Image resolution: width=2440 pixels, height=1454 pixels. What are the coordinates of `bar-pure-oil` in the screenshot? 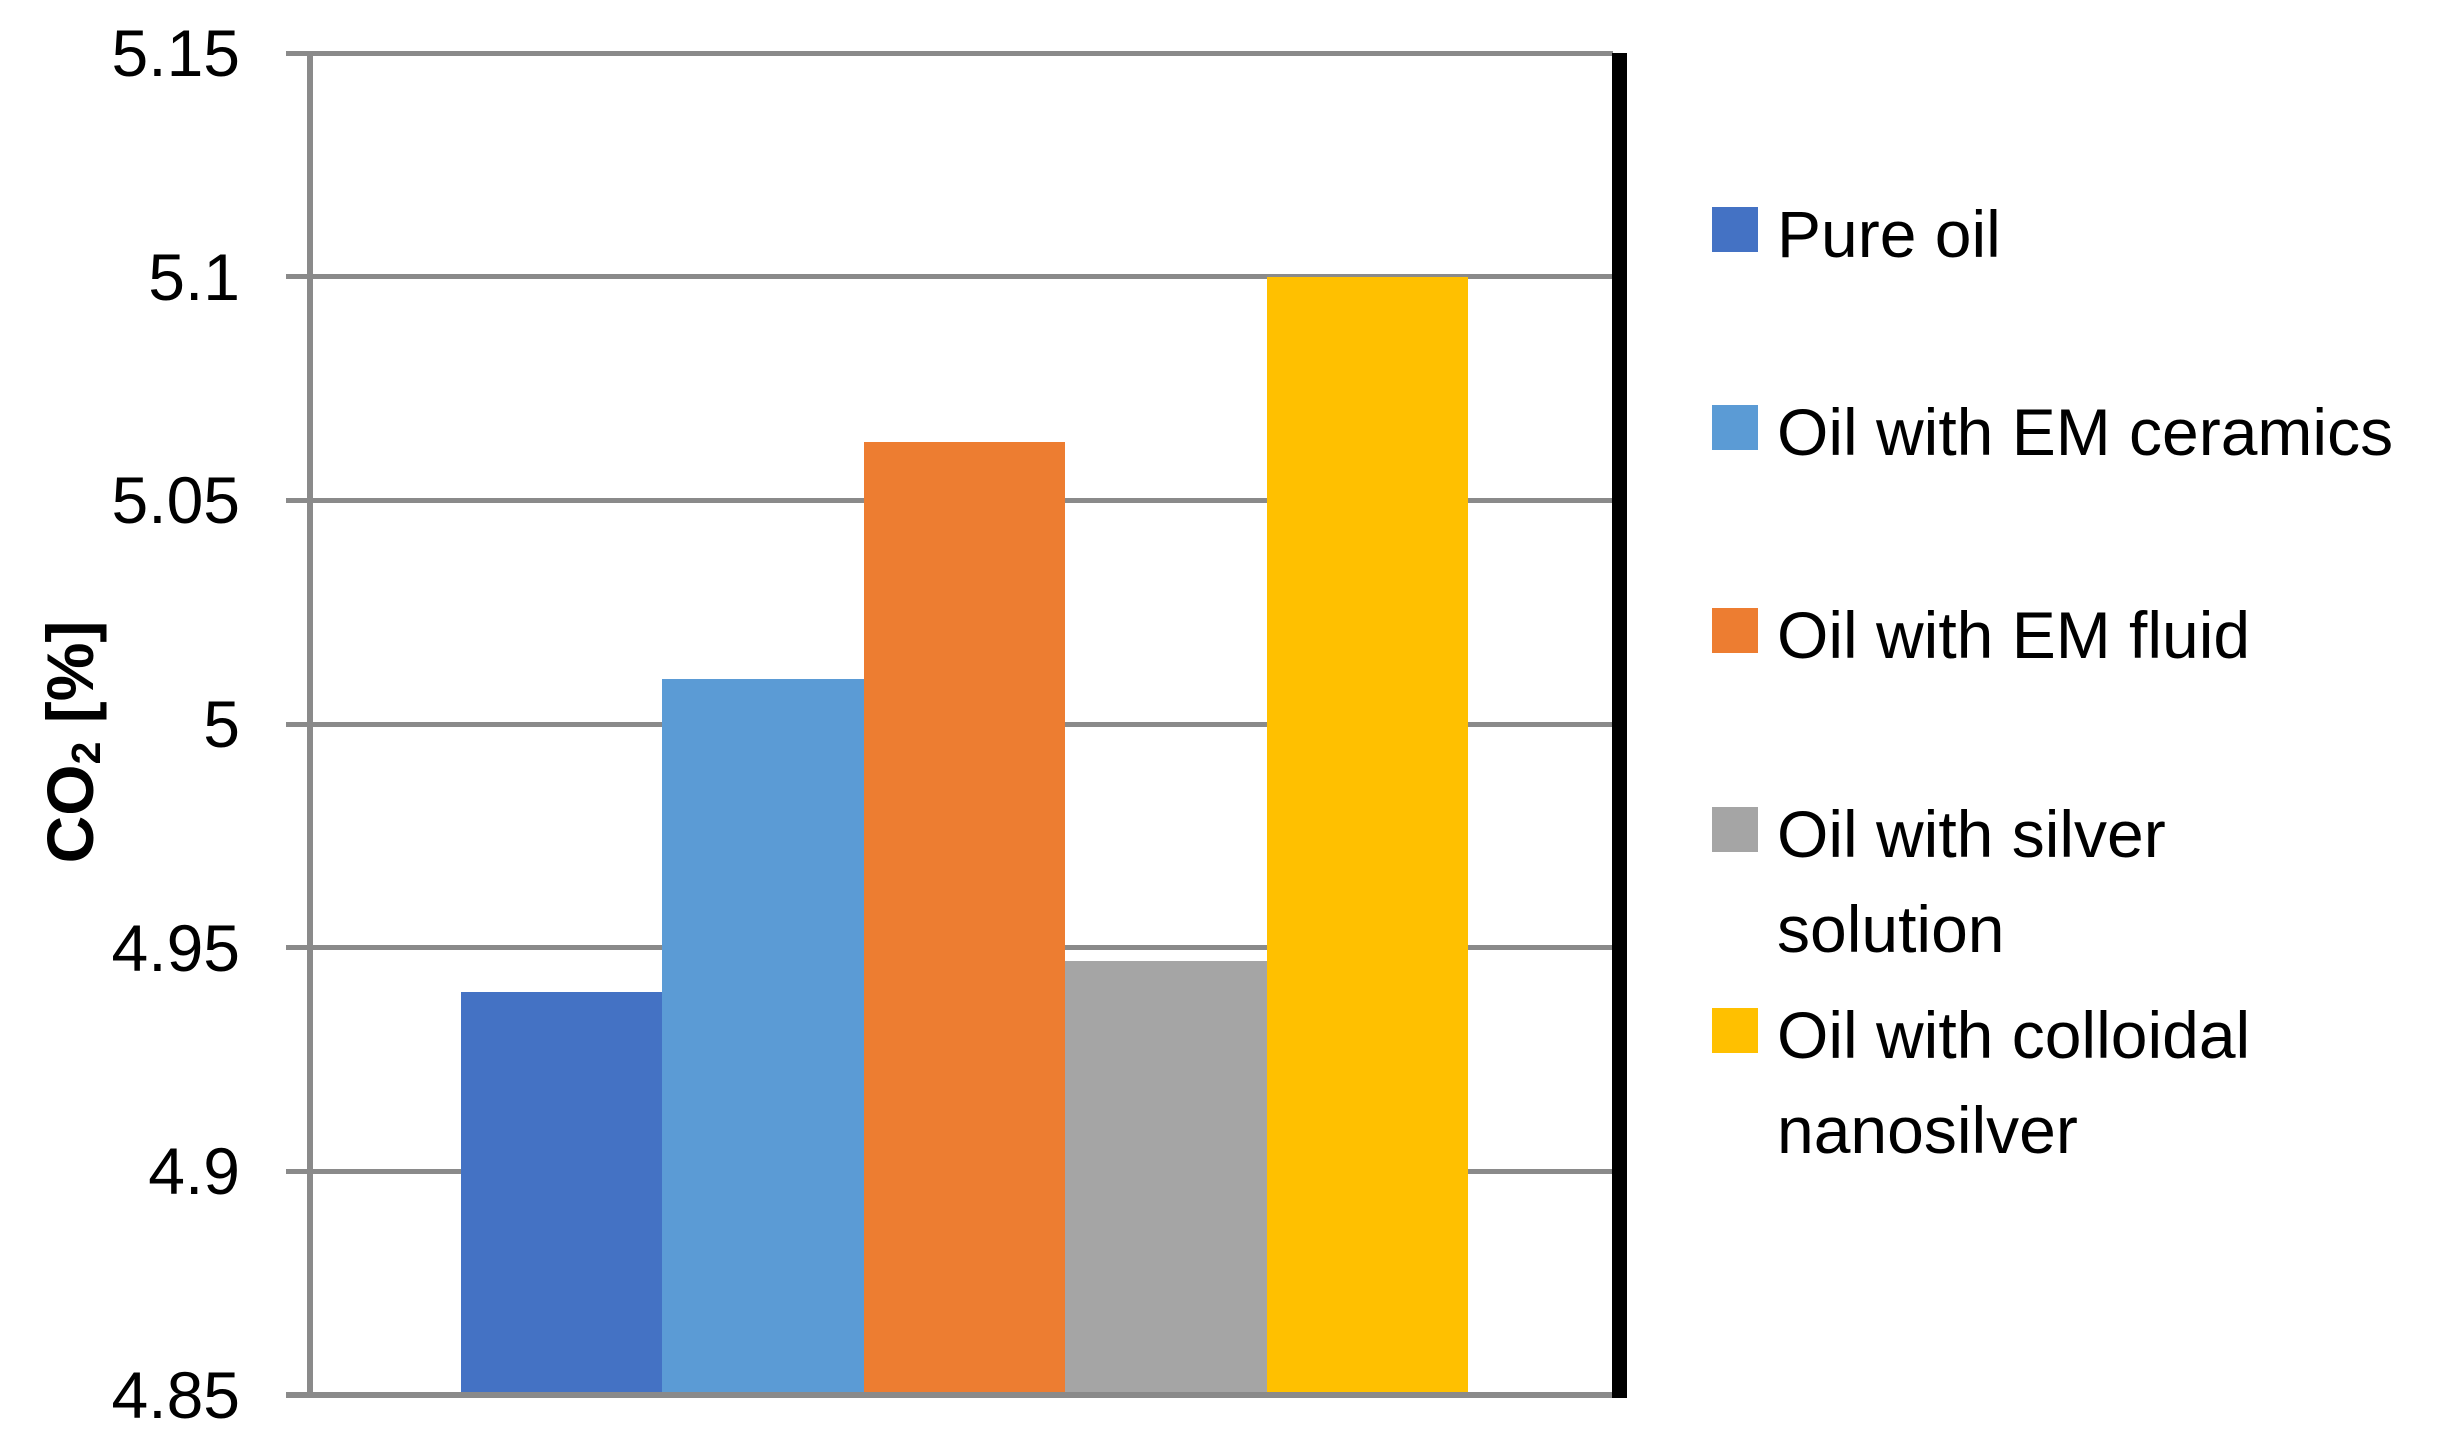 It's located at (562, 1193).